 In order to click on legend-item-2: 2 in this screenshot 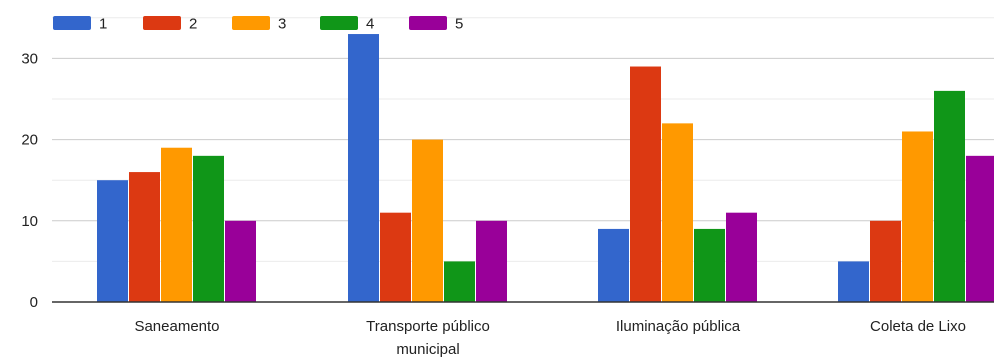, I will do `click(170, 24)`.